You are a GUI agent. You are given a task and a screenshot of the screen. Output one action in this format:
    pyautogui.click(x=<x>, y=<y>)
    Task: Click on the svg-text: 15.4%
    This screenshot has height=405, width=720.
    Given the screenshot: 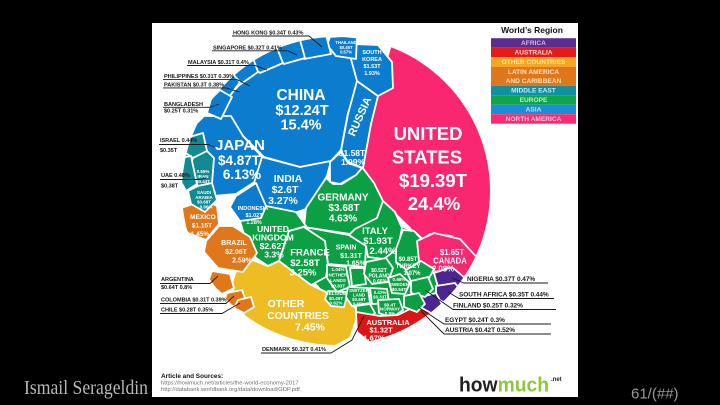 What is the action you would take?
    pyautogui.click(x=300, y=126)
    